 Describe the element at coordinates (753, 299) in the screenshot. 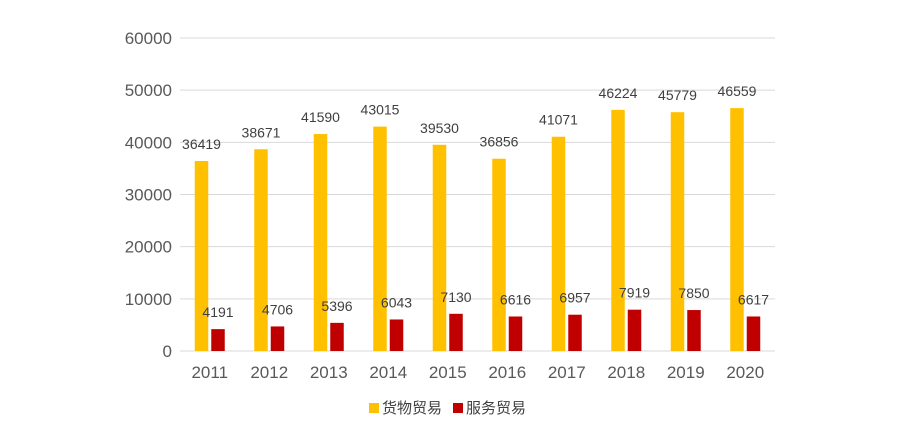

I see `data-label-services-2020: 6617` at that location.